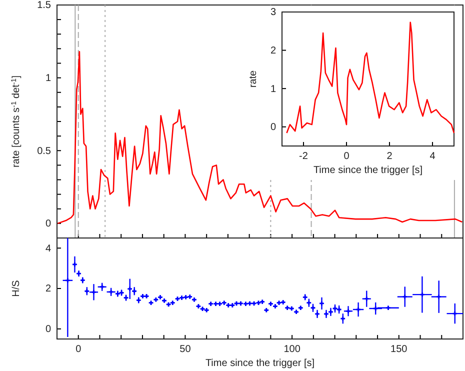 This screenshot has width=465, height=371. I want to click on x-tick-label: -2, so click(303, 156).